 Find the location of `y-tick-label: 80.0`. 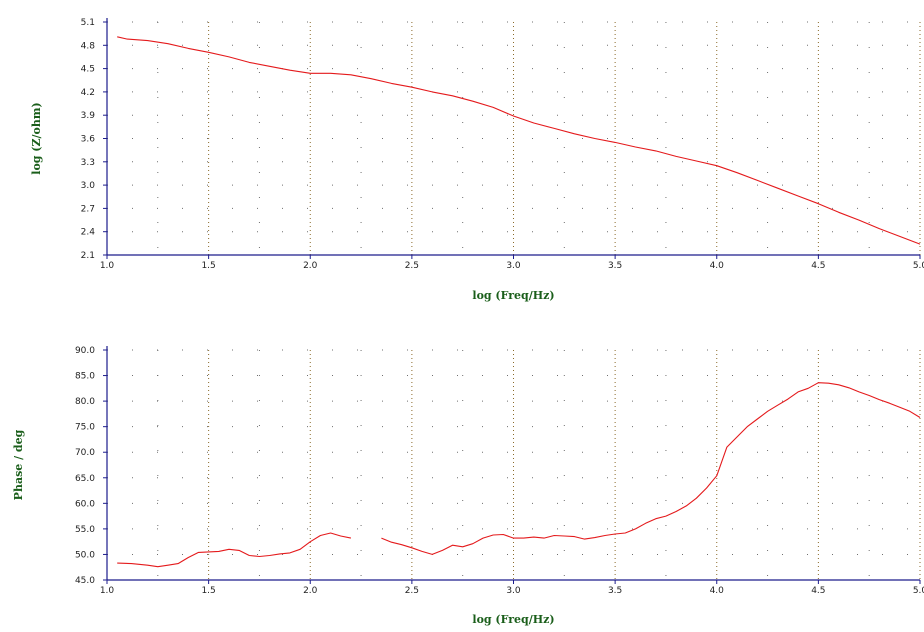

y-tick-label: 80.0 is located at coordinates (85, 402).